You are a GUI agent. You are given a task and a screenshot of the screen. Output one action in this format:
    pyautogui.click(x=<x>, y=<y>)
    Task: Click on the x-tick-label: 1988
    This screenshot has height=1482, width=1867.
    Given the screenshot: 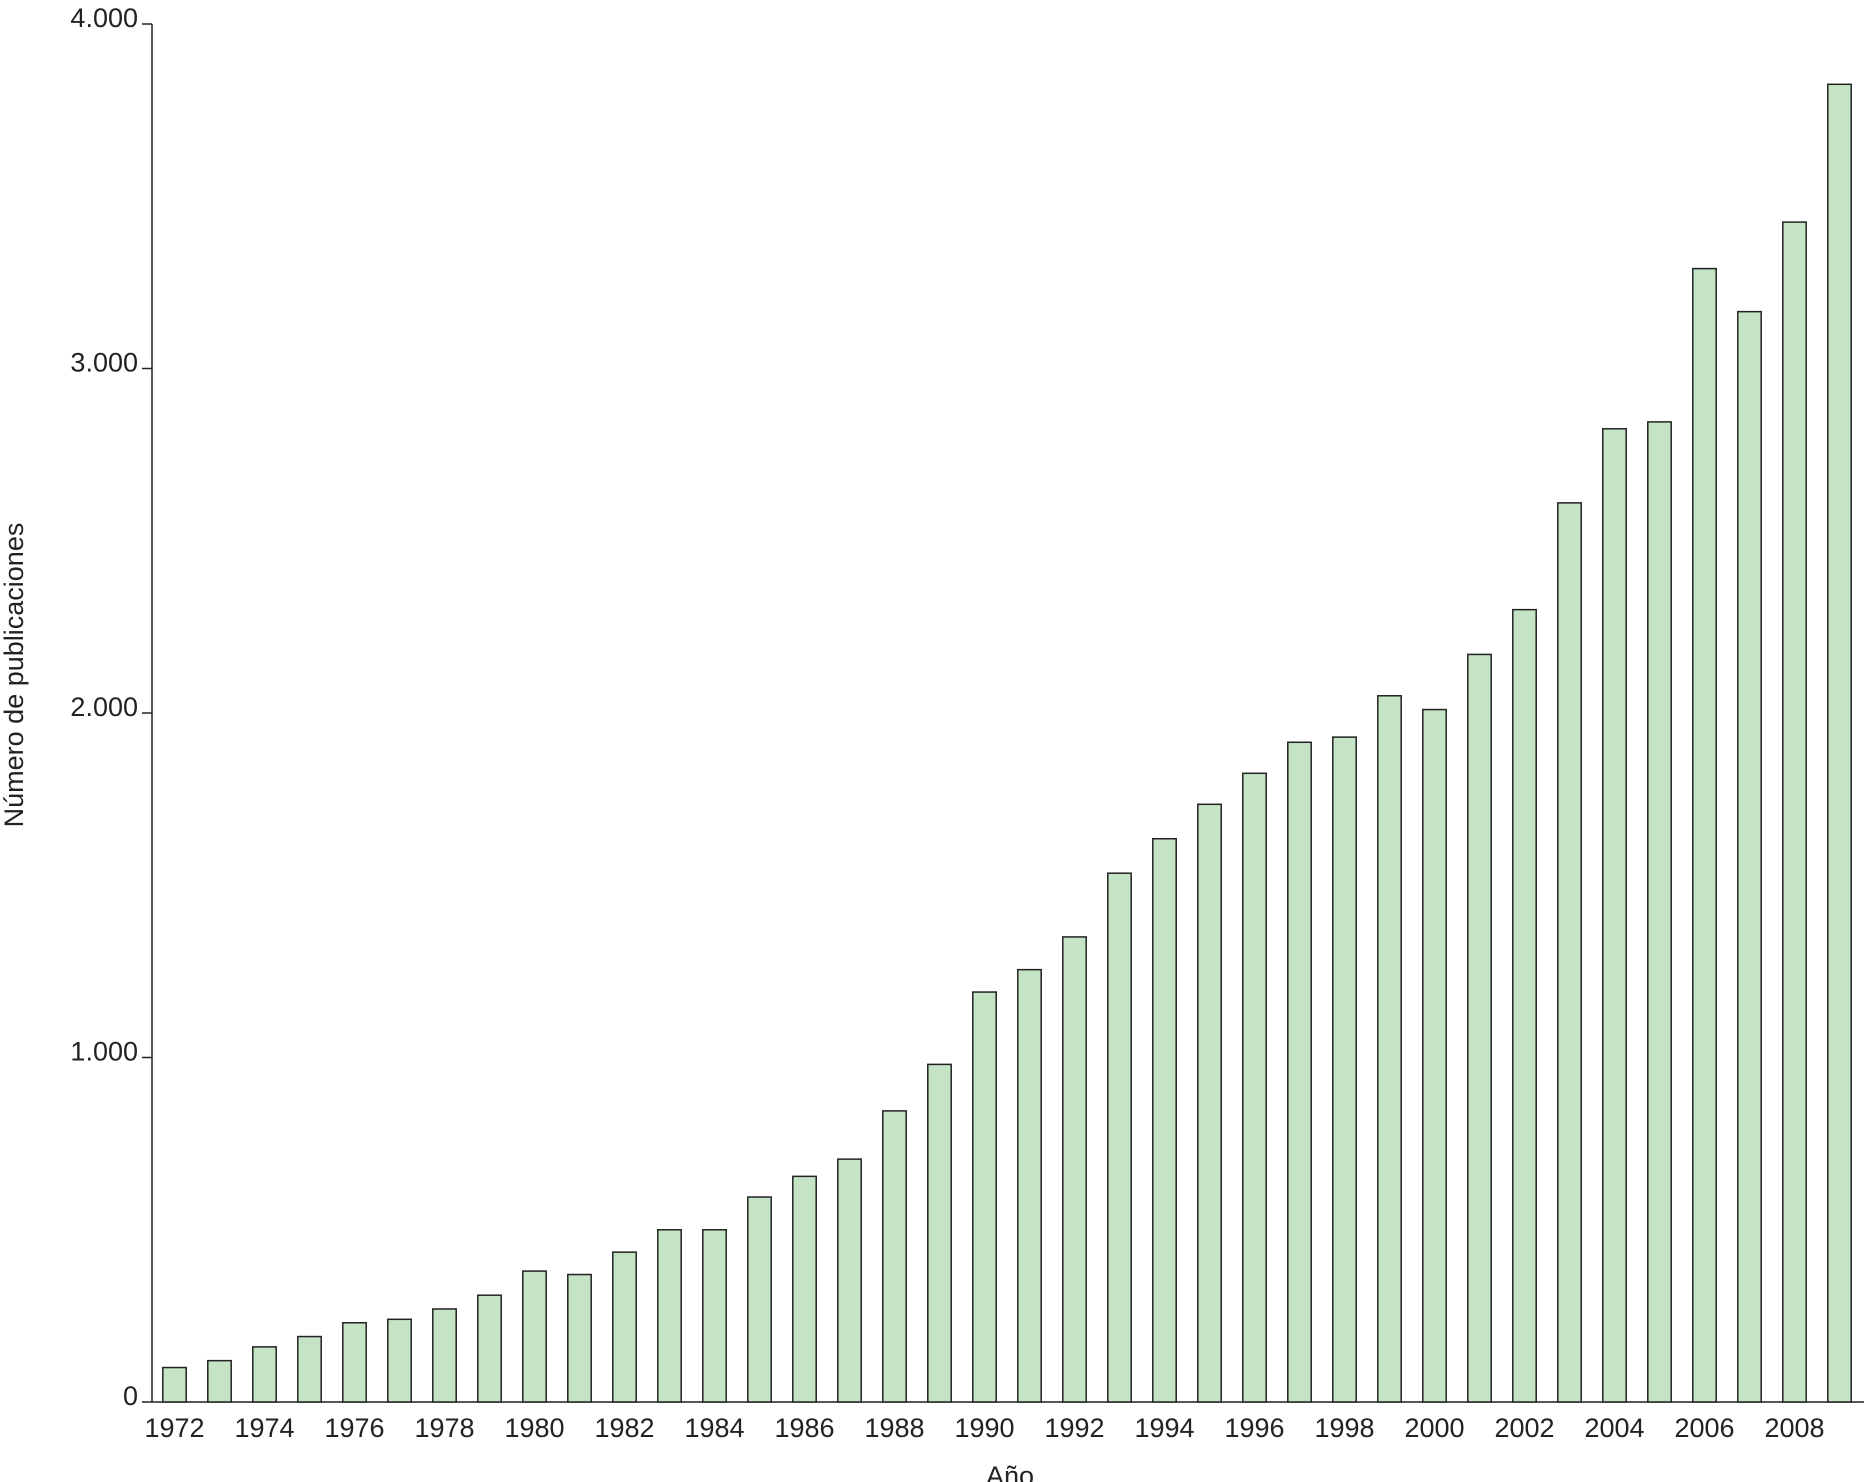 What is the action you would take?
    pyautogui.click(x=894, y=1428)
    